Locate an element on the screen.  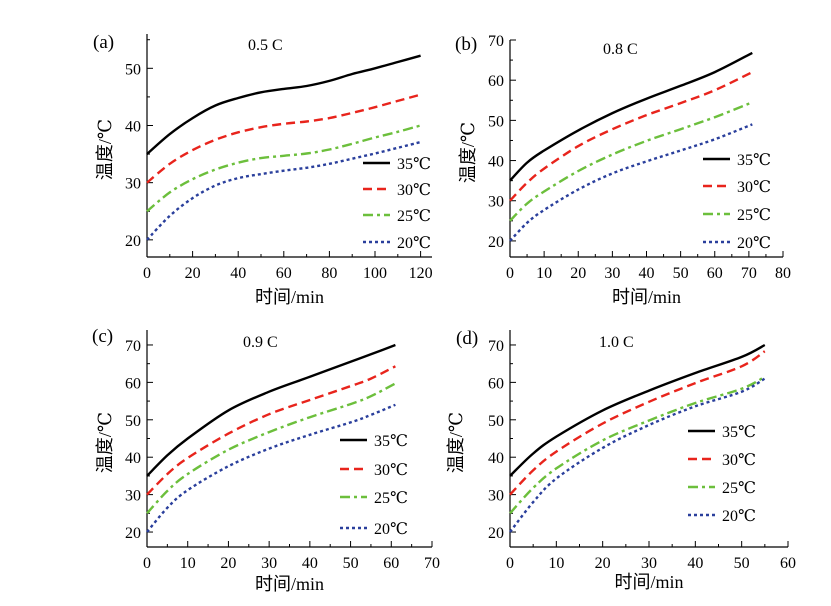
rate-annotation: 0.8 C is located at coordinates (620, 49).